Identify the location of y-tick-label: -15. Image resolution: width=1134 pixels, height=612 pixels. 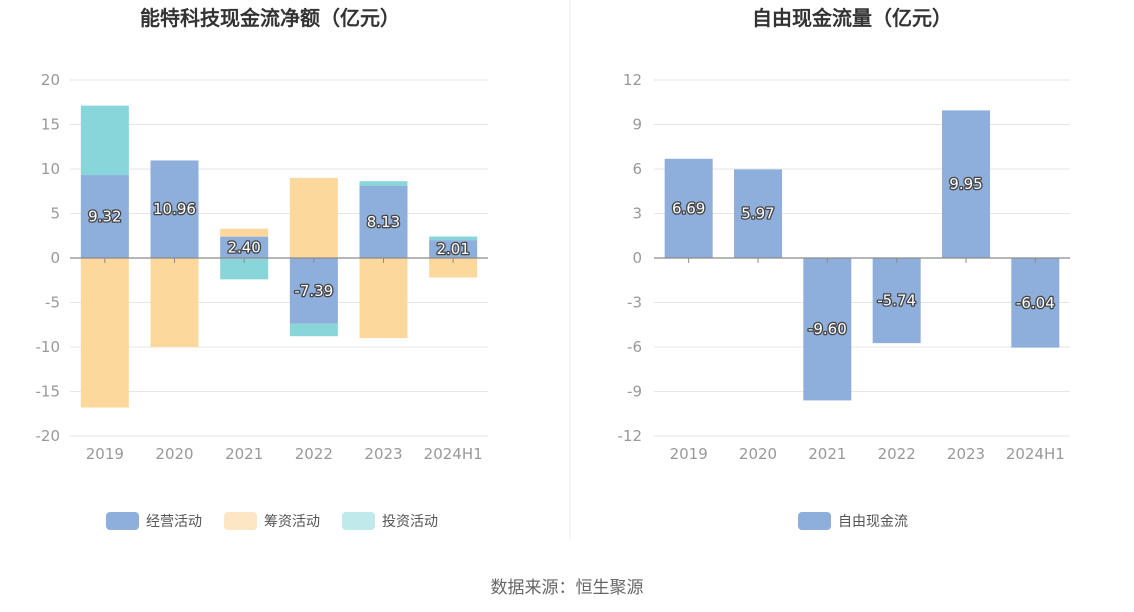
(48, 392).